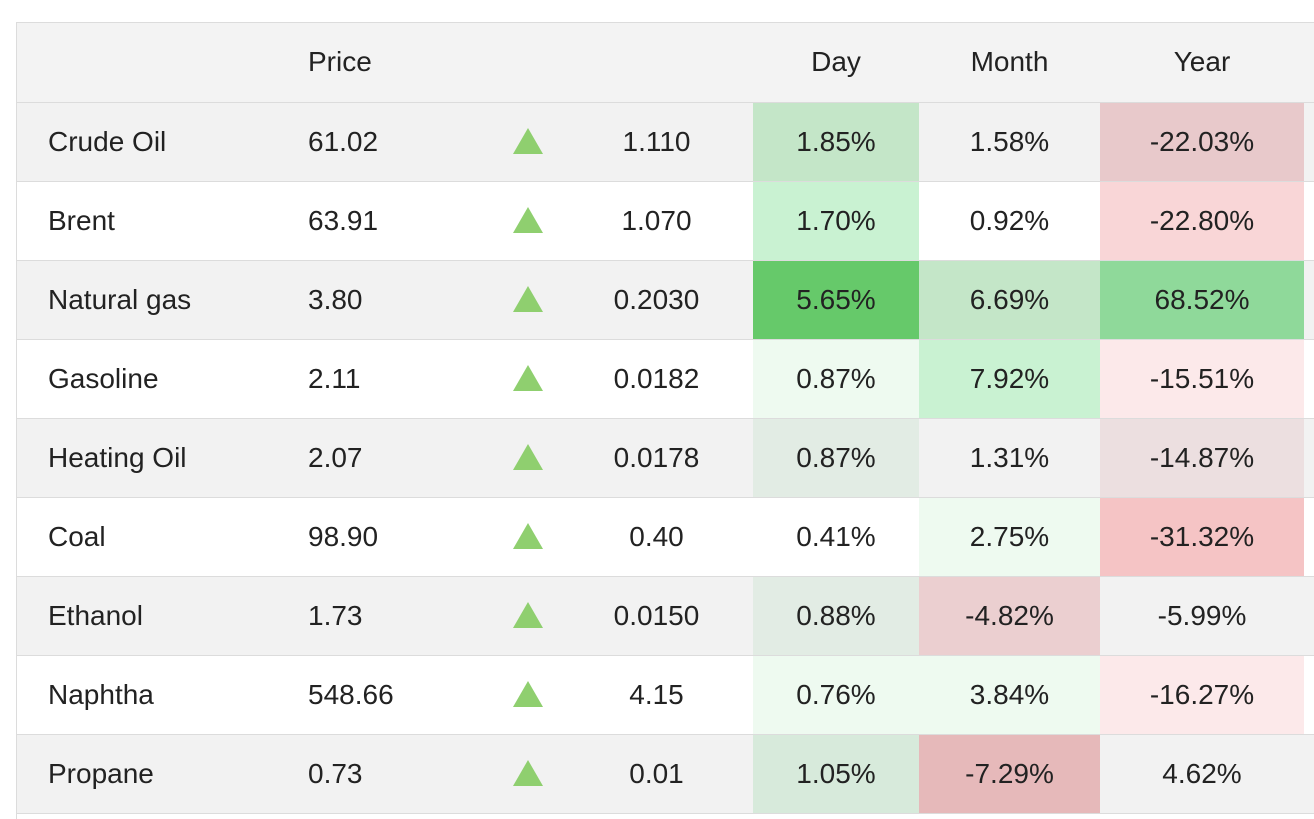 This screenshot has width=1314, height=819. I want to click on table-row: Brent 63.91 1.070 1.70% 0.92% -22.80%, so click(665, 221).